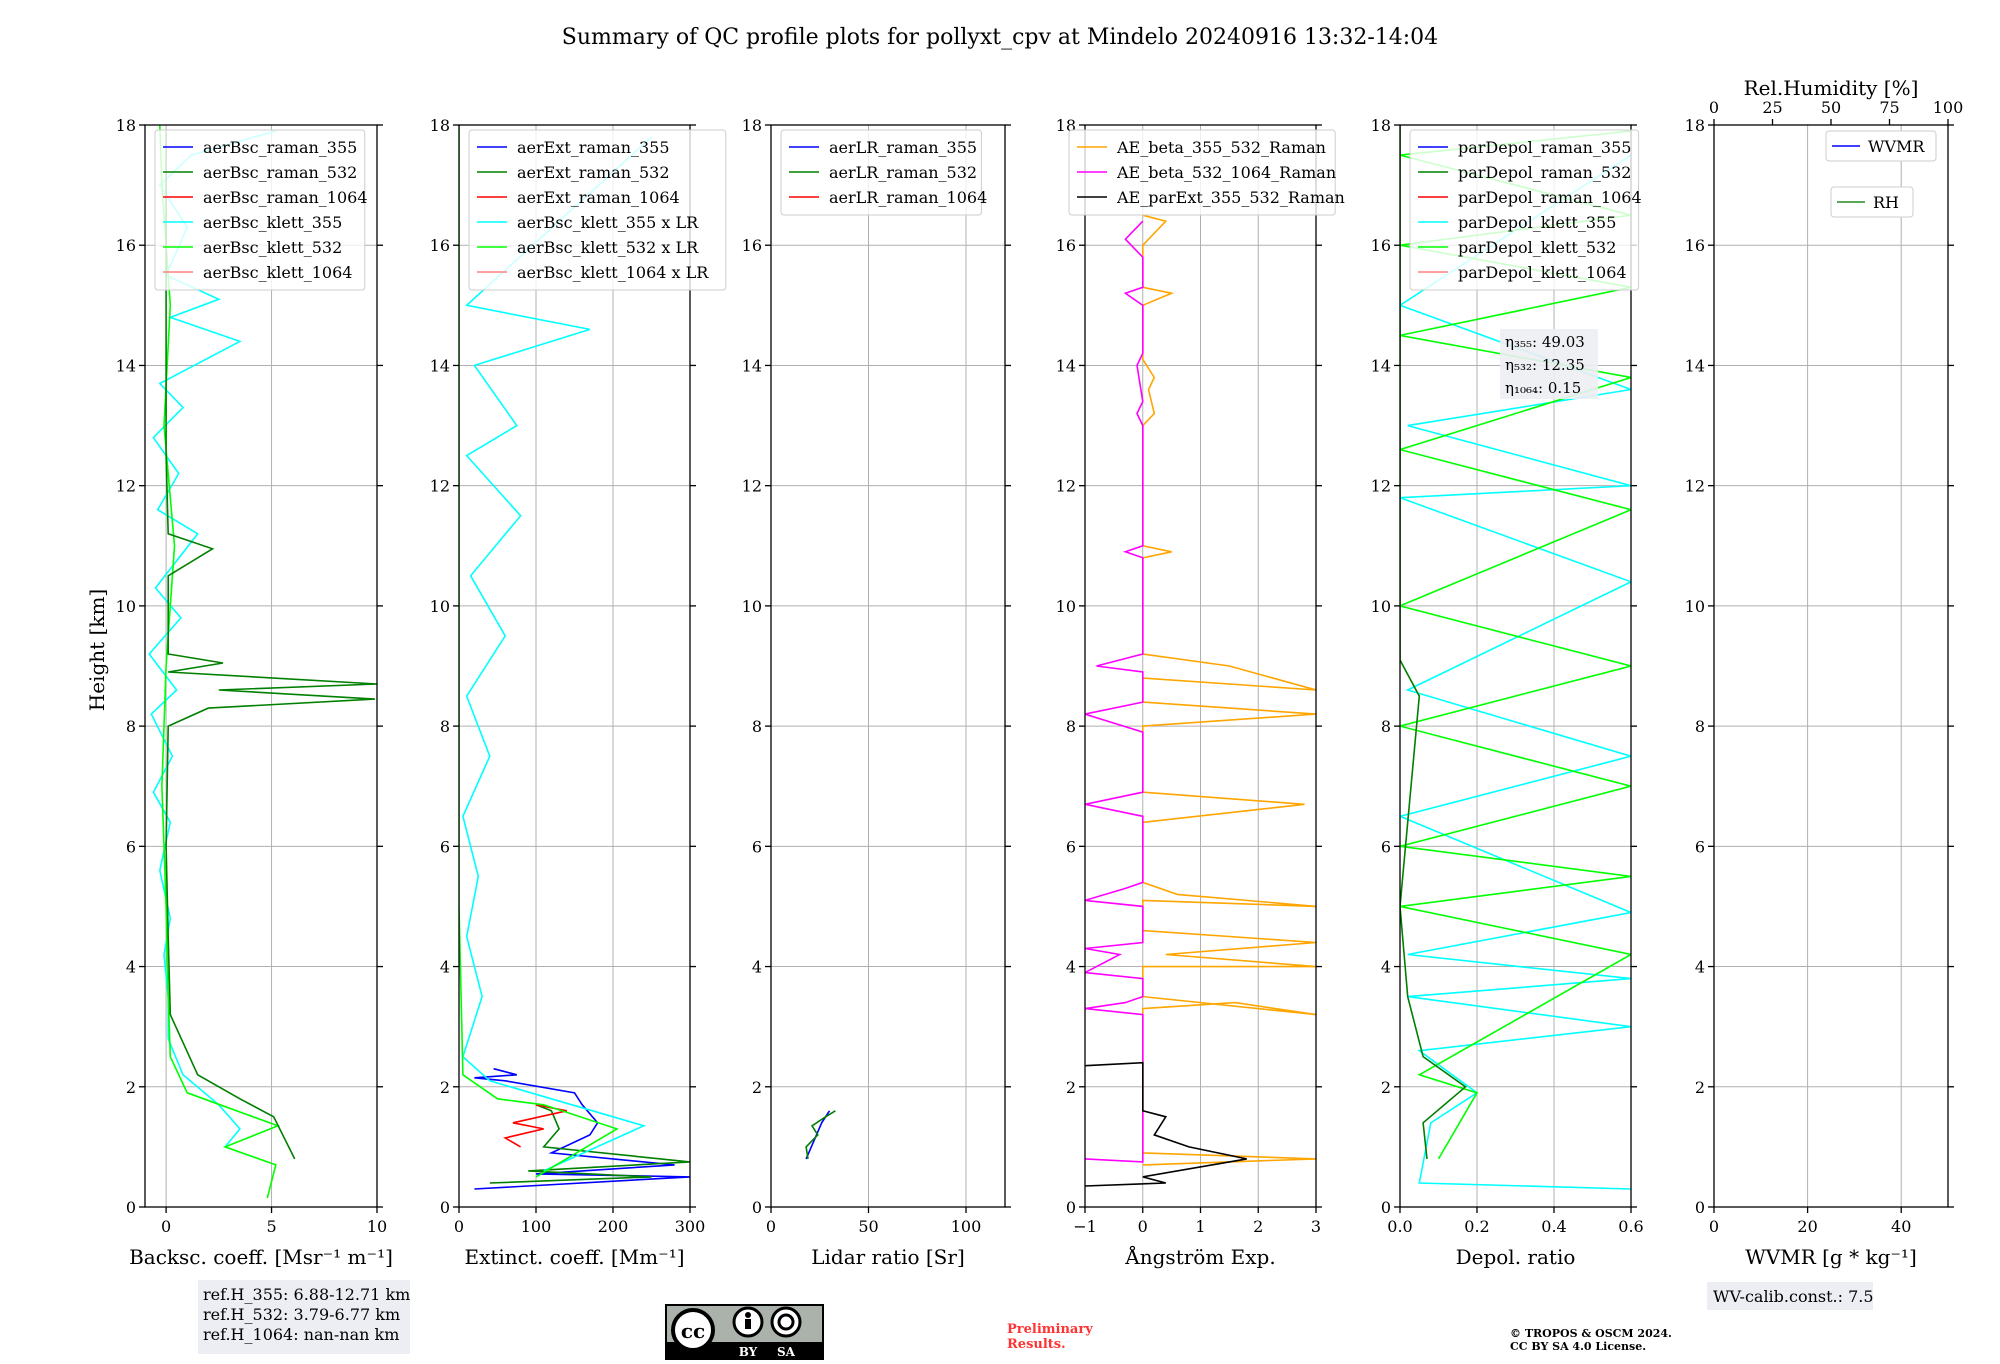 The width and height of the screenshot is (2000, 1364). What do you see at coordinates (744, 1332) in the screenshot?
I see `cc-license-badge: cc BY SA` at bounding box center [744, 1332].